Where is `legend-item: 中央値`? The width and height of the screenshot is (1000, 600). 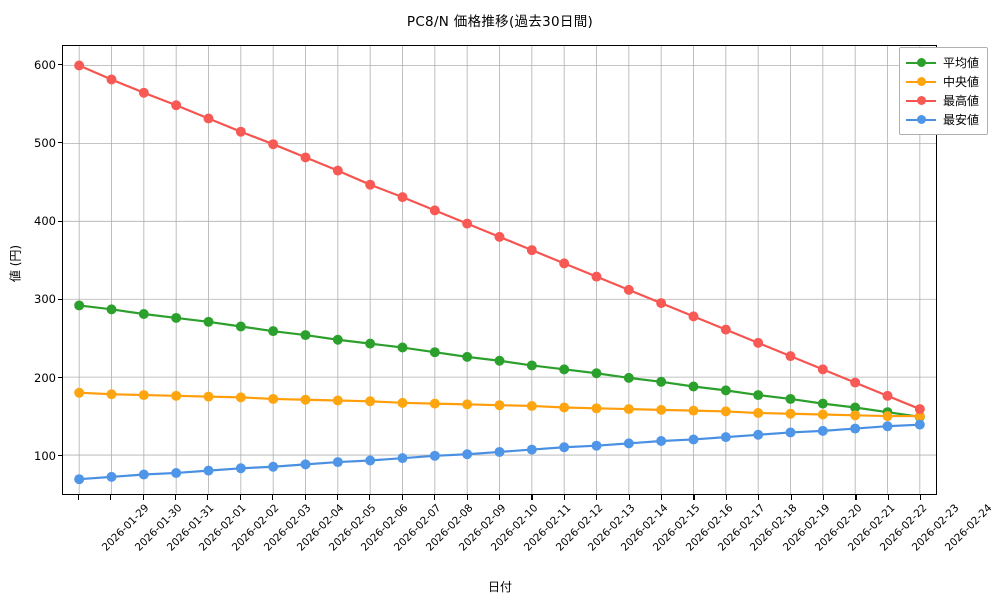
legend-item: 中央値 is located at coordinates (942, 81).